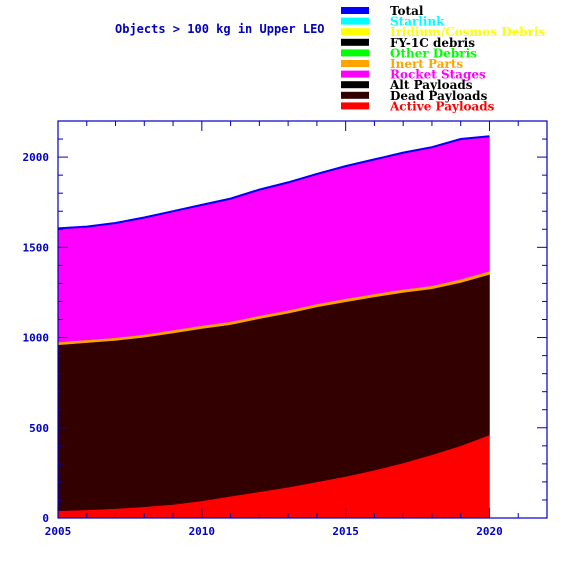  I want to click on y-tick-label: 500, so click(39, 428).